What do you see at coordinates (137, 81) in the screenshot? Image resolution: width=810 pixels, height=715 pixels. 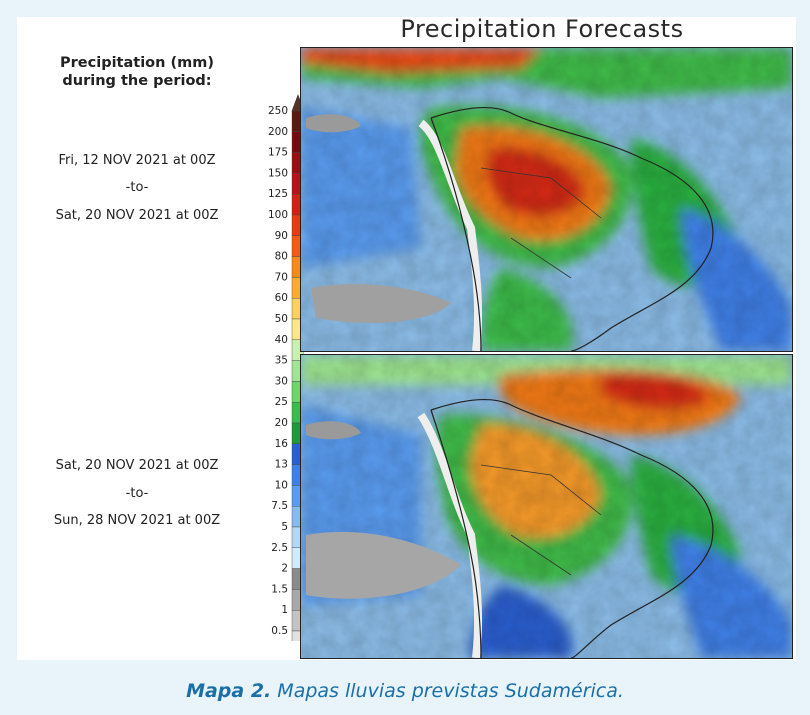 I see `legend-heading-line2: during the period:` at bounding box center [137, 81].